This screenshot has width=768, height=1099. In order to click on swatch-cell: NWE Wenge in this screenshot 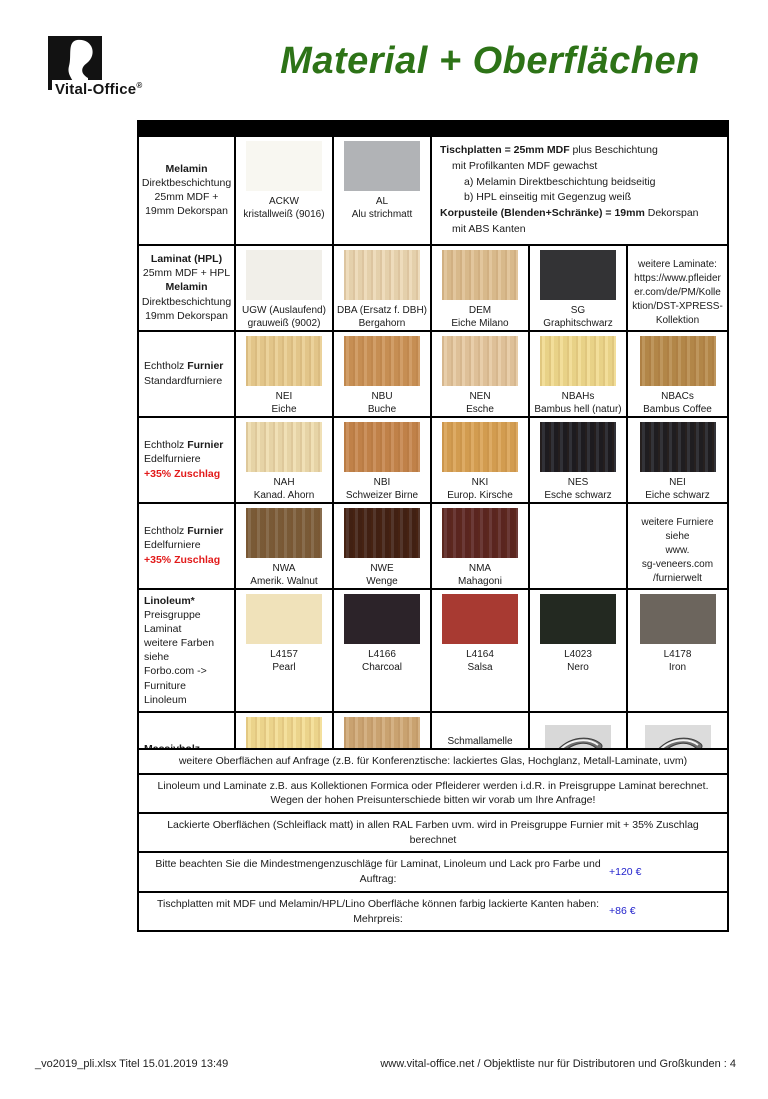, I will do `click(381, 545)`.